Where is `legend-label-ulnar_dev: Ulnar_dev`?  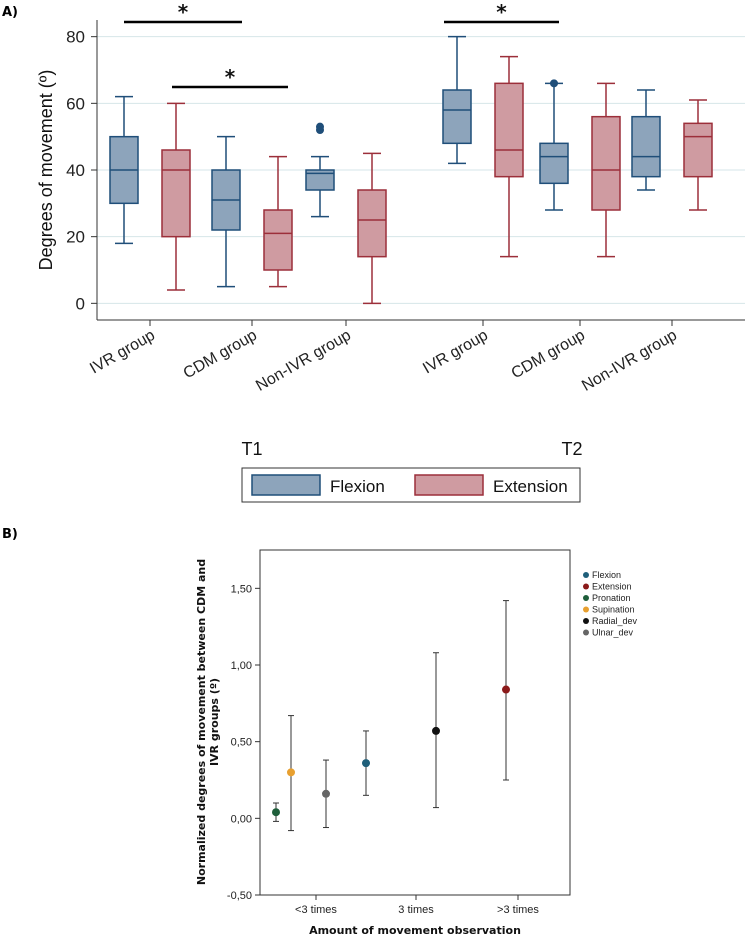
legend-label-ulnar_dev: Ulnar_dev is located at coordinates (613, 633).